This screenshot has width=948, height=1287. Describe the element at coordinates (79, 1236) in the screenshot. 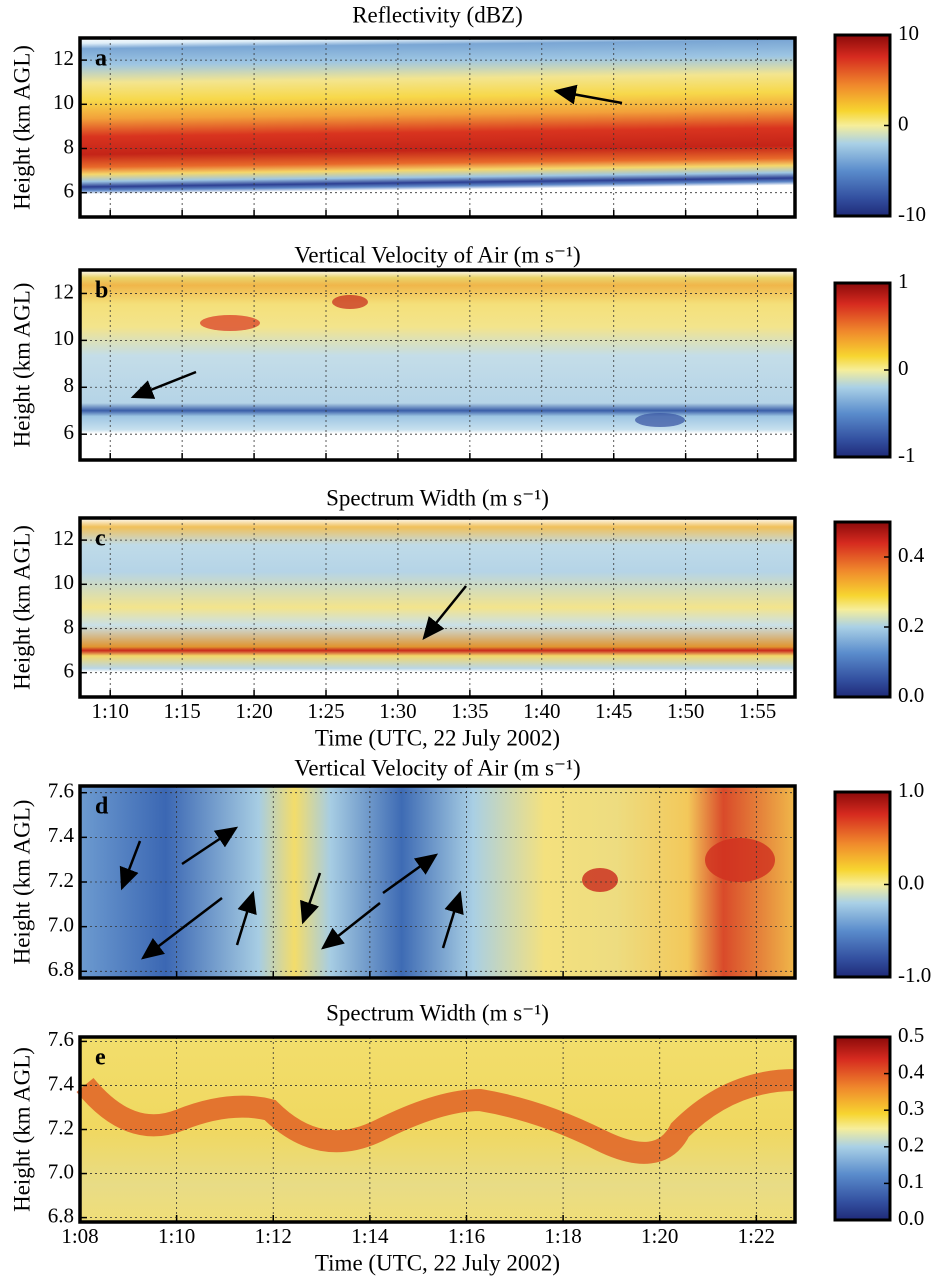

I see `x-tick-label: 1:08` at that location.